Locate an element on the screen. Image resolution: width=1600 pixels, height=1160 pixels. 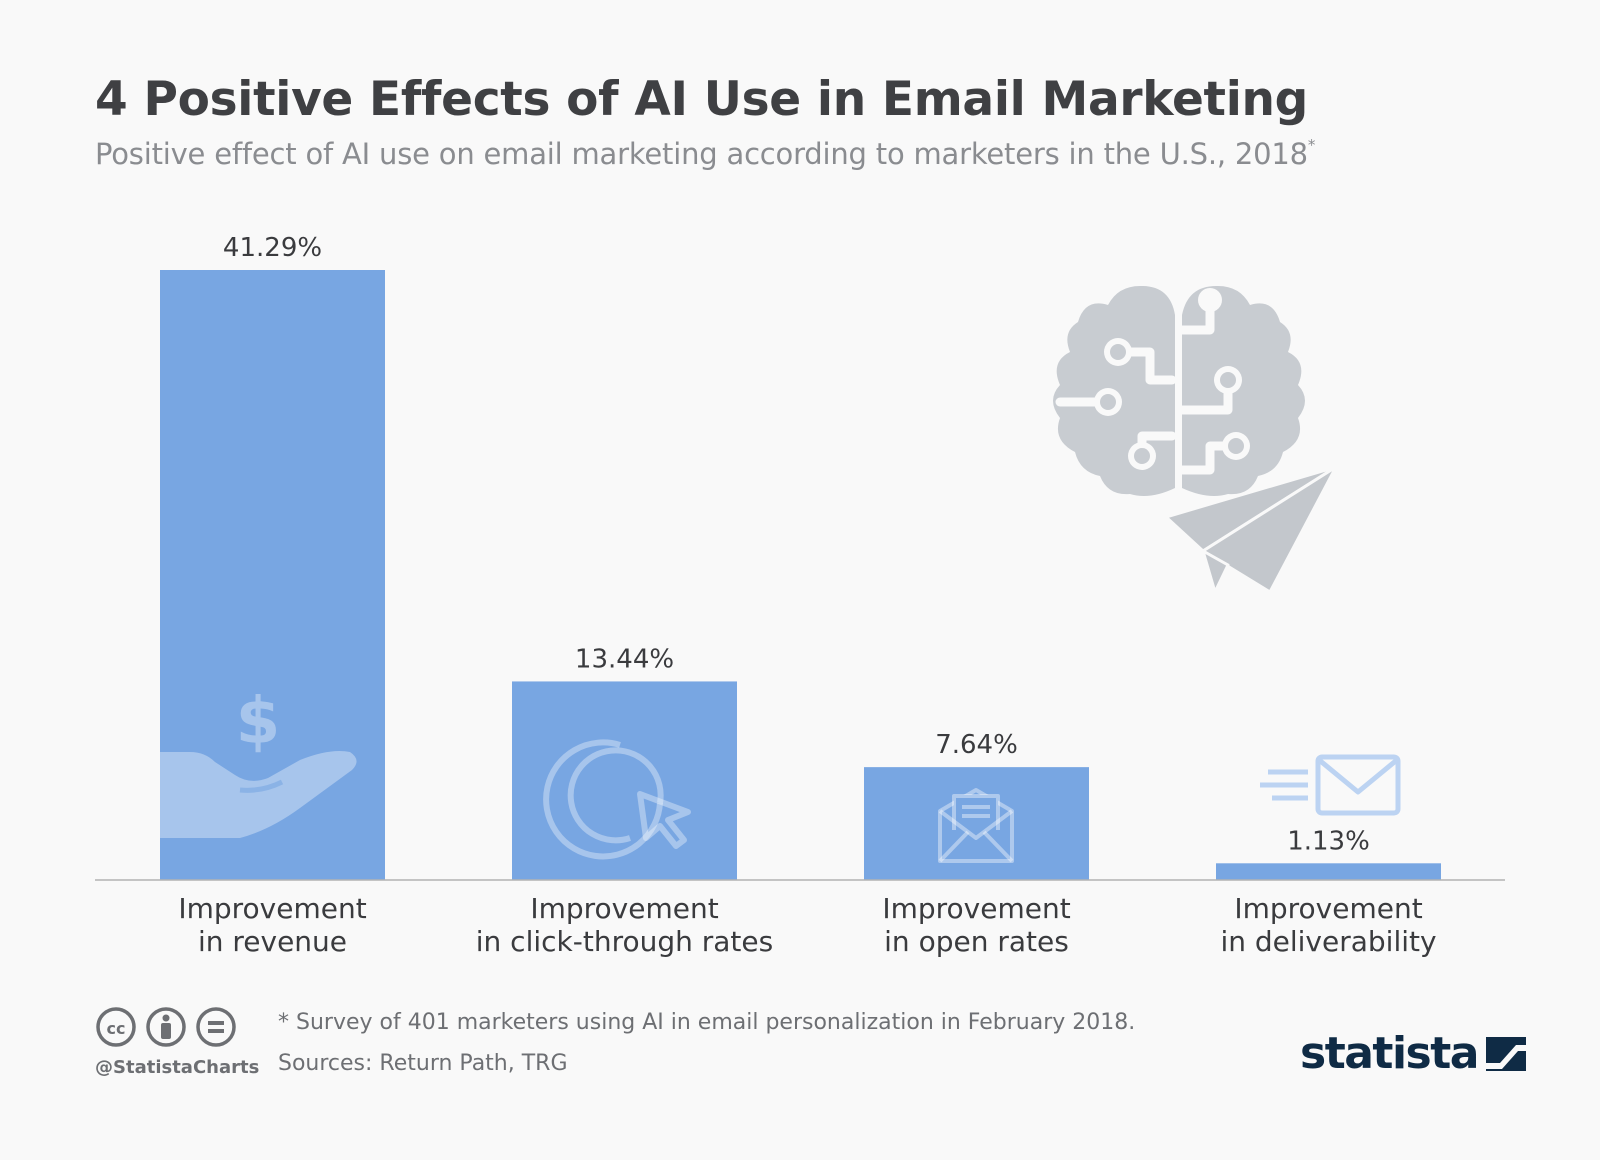
by-icon is located at coordinates (166, 1027).